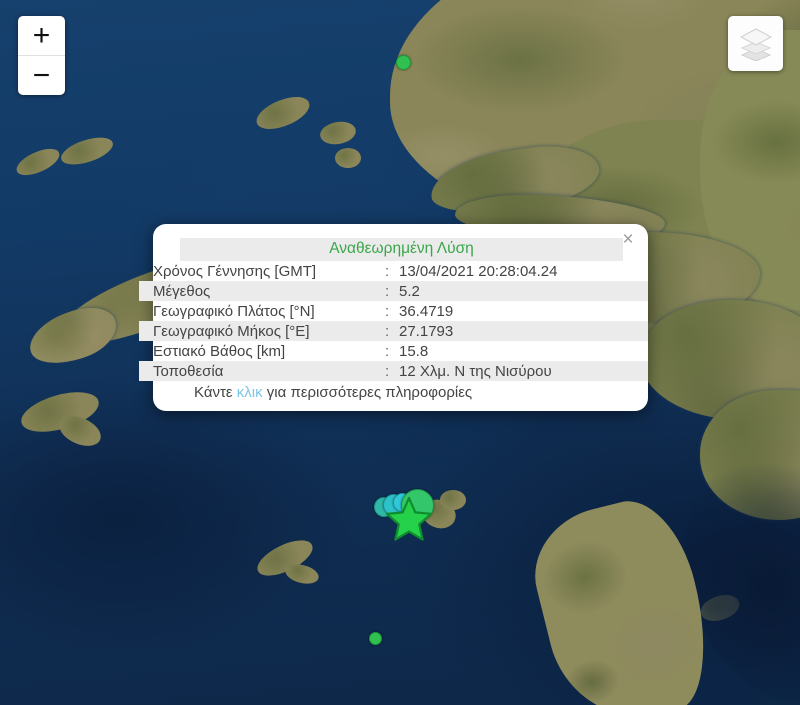 The width and height of the screenshot is (800, 705). What do you see at coordinates (403, 62) in the screenshot?
I see `event-dot-north` at bounding box center [403, 62].